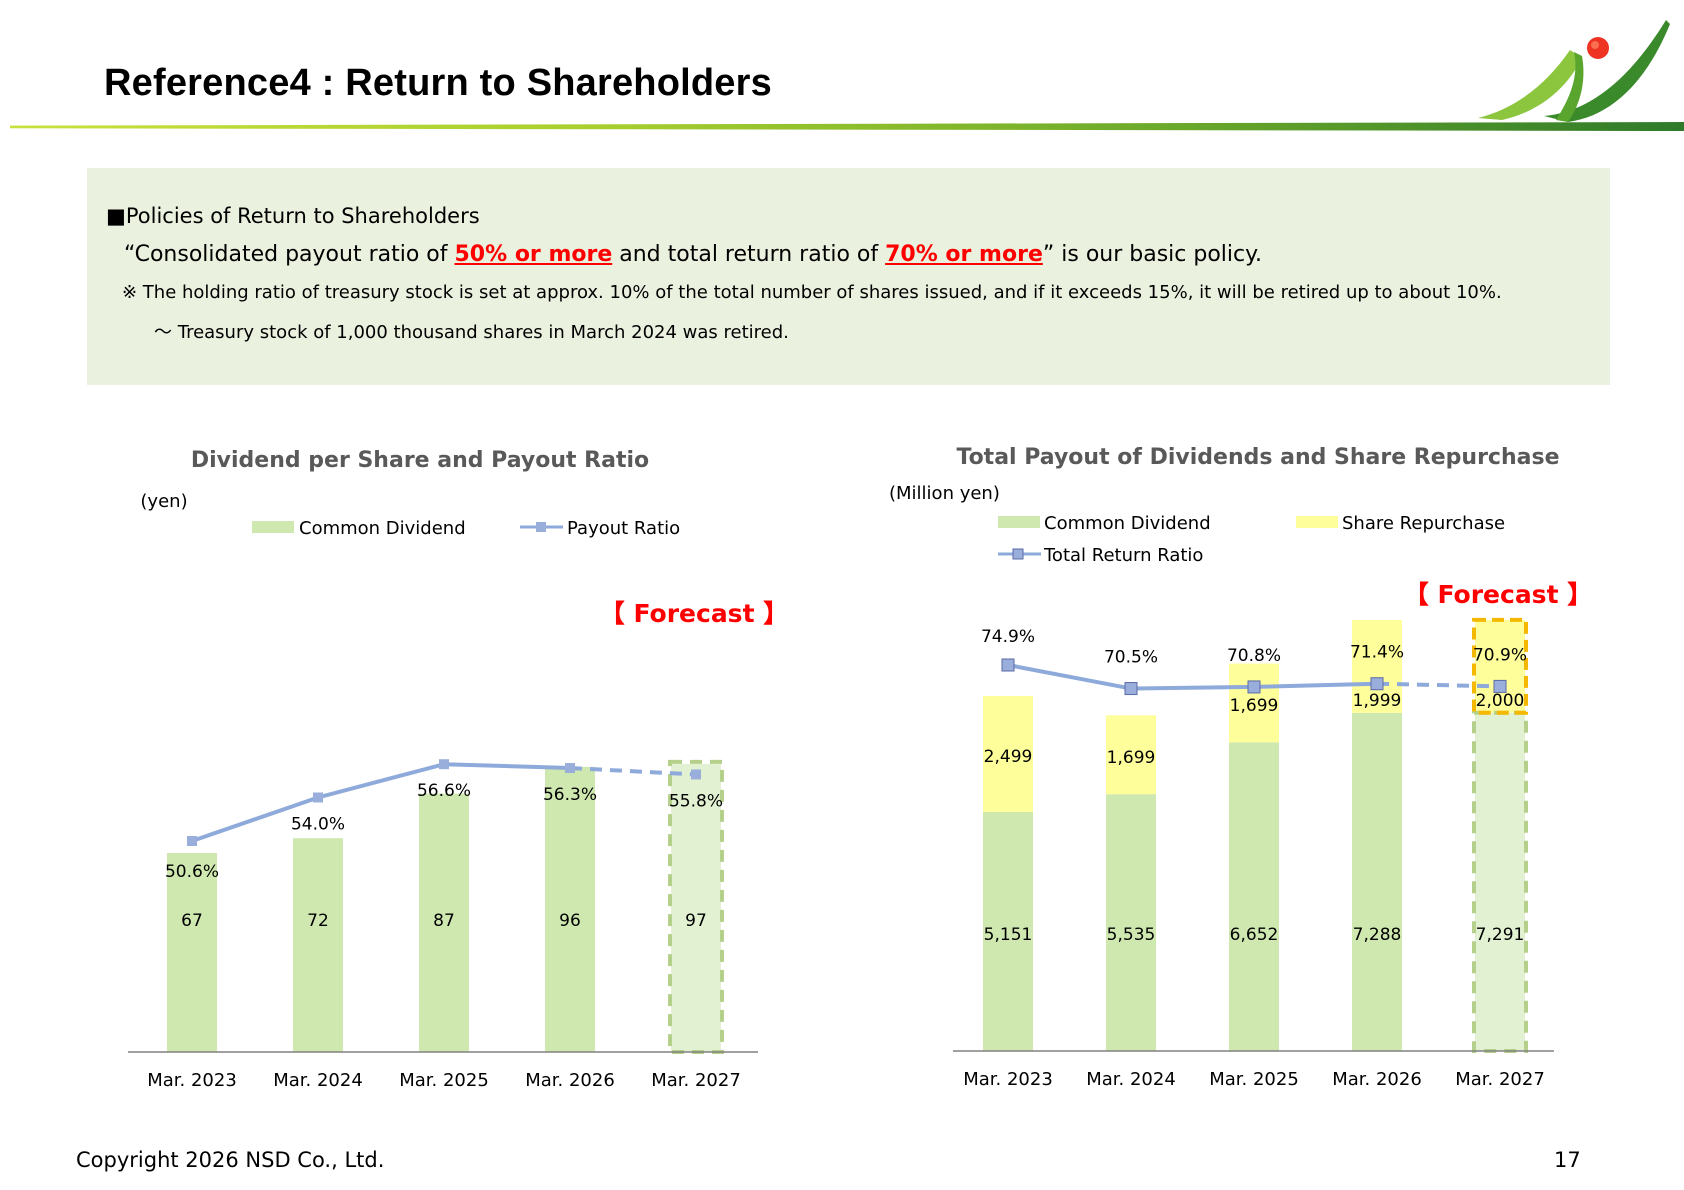 The image size is (1684, 1190). I want to click on chart1-bar-label: 87, so click(444, 921).